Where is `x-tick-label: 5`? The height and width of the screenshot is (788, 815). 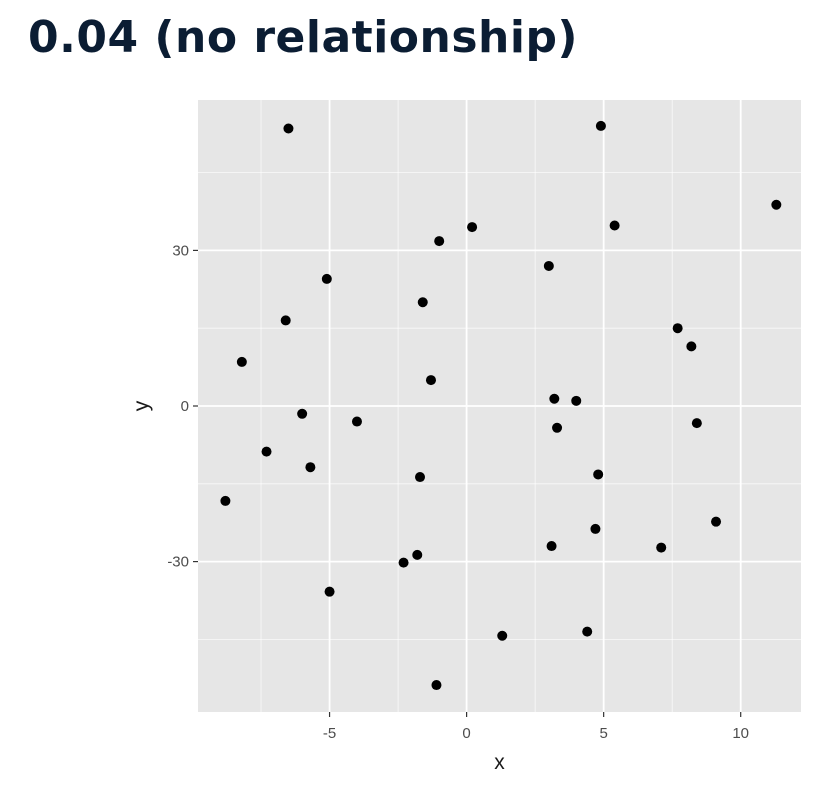 x-tick-label: 5 is located at coordinates (603, 733).